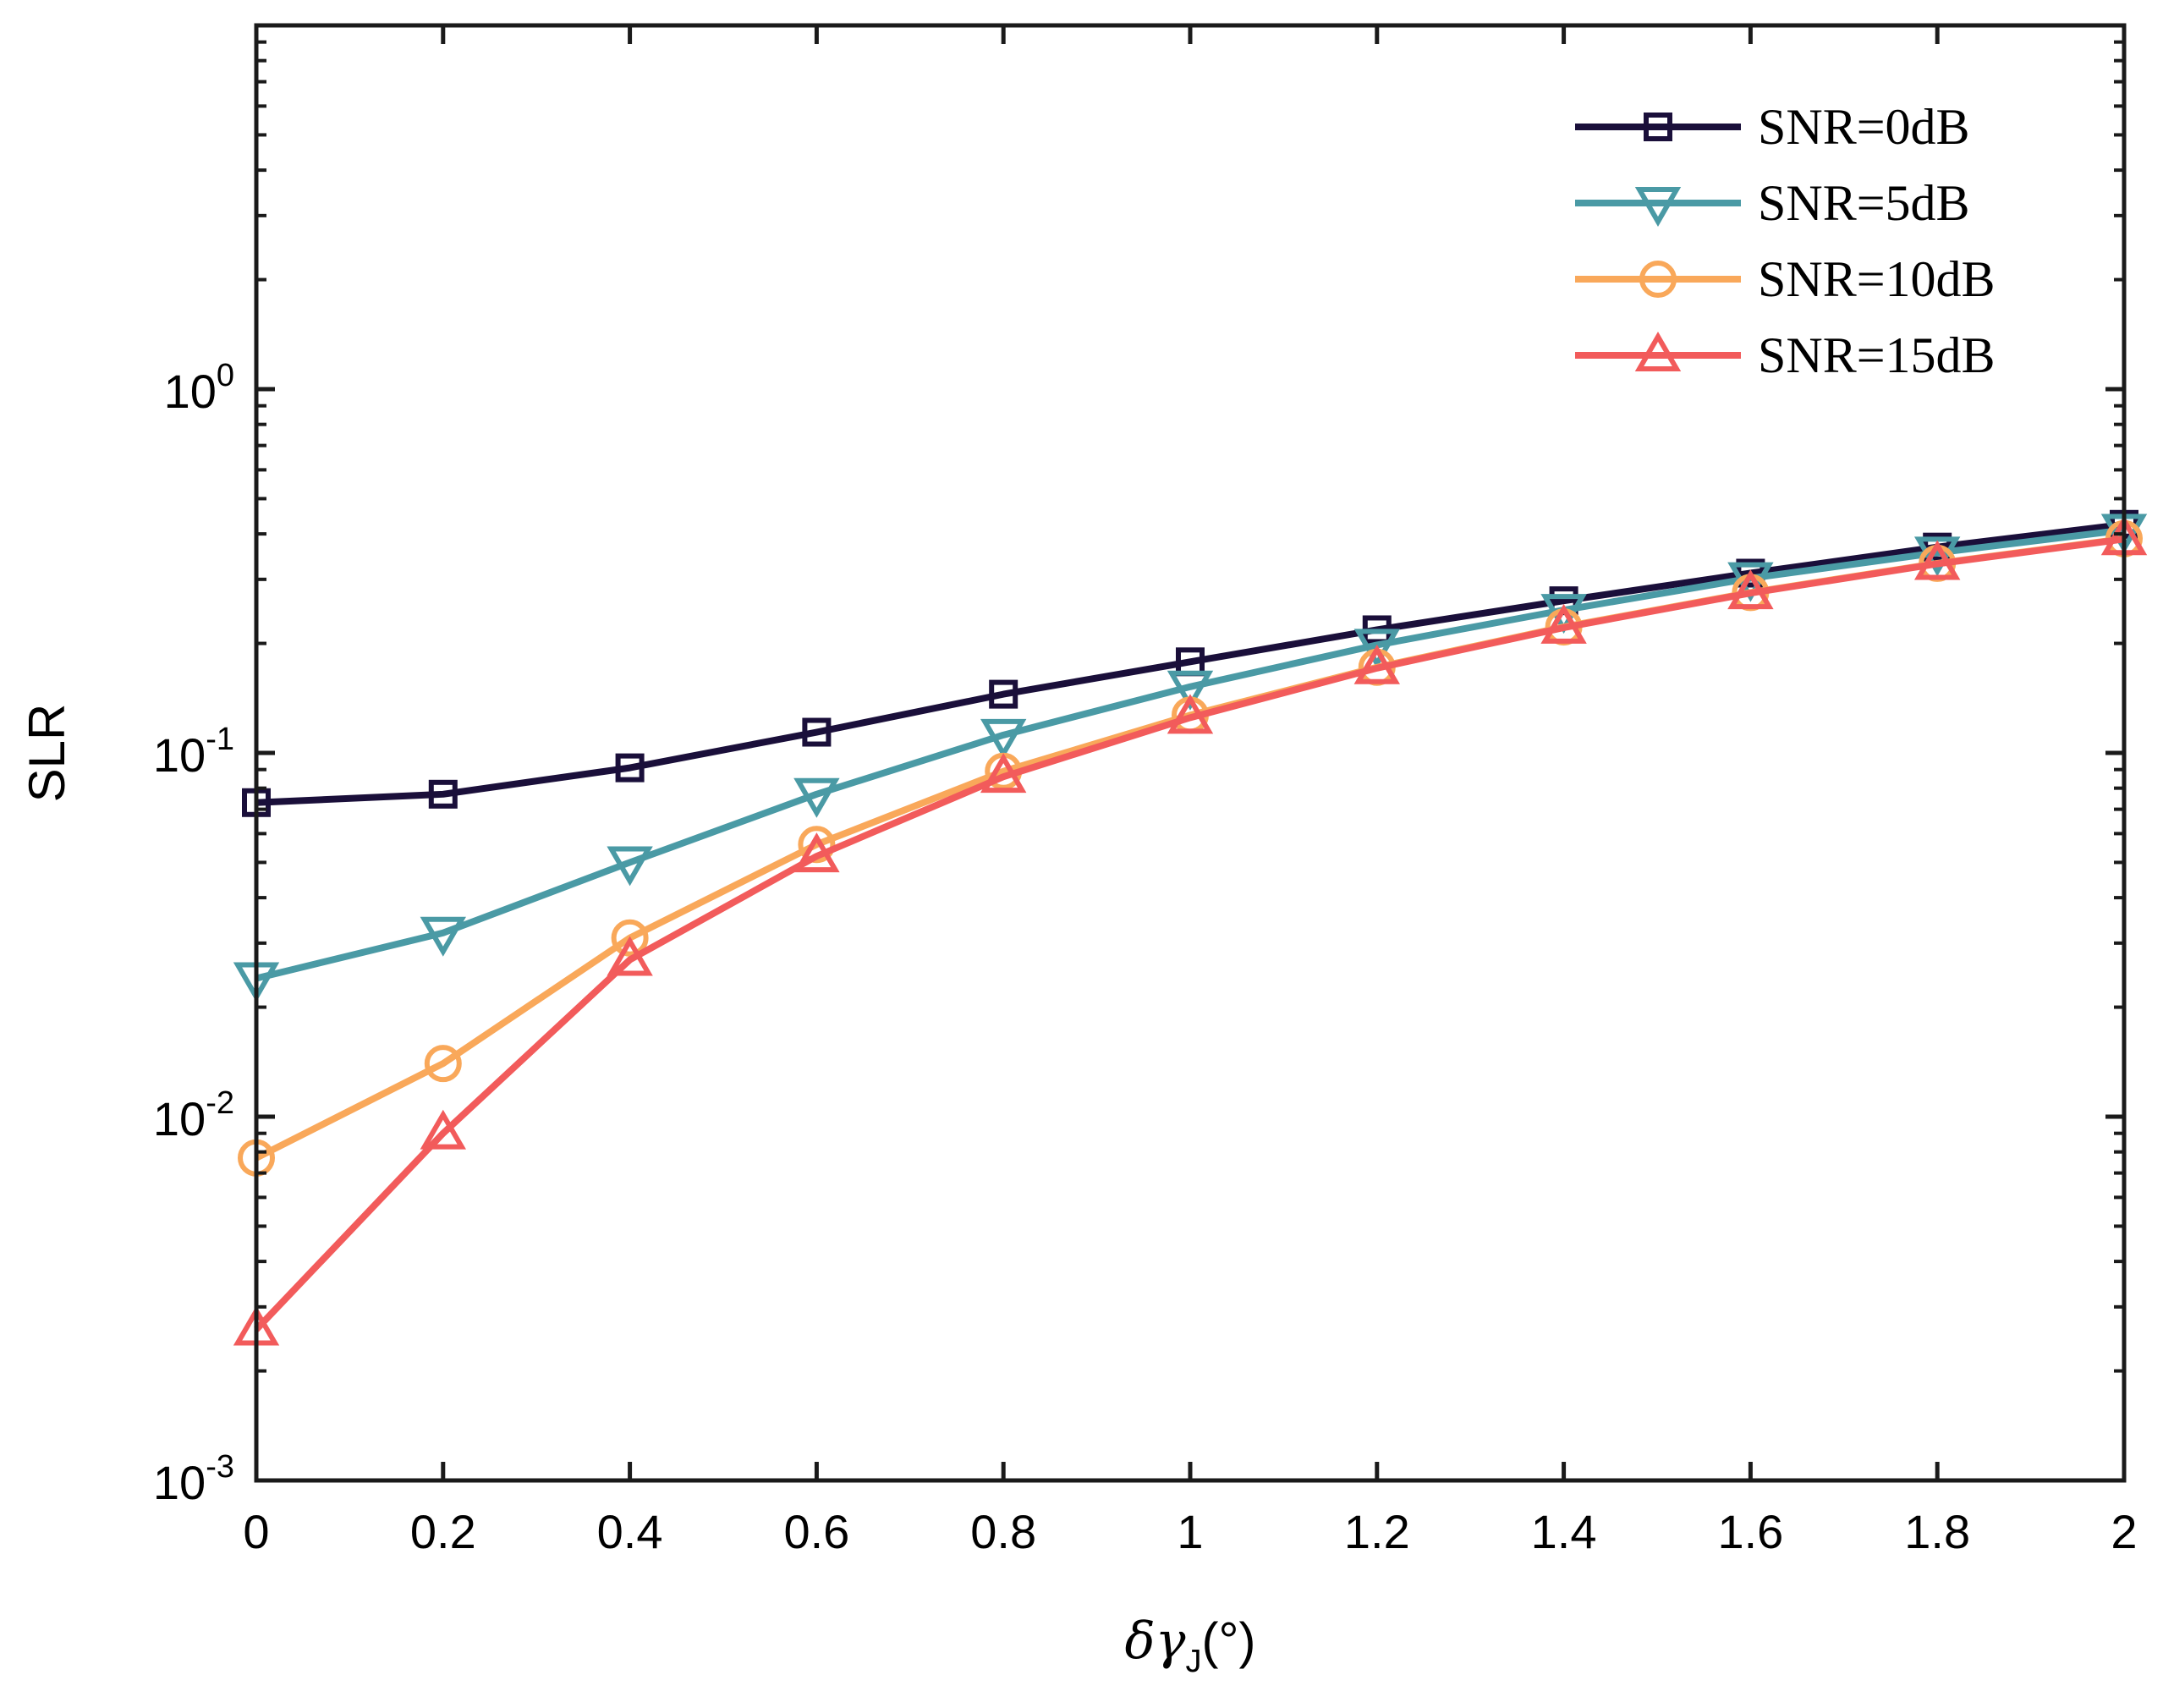 This screenshot has height=1708, width=2163. Describe the element at coordinates (1750, 1531) in the screenshot. I see `x-tick-label: 1.6` at that location.